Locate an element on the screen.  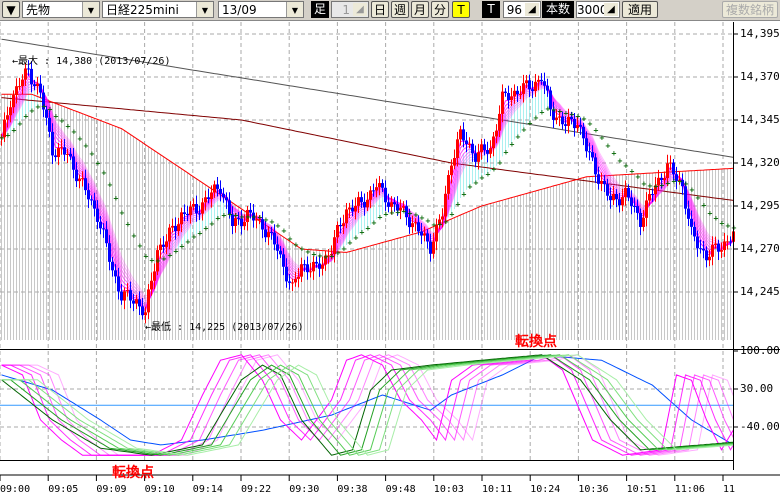
minute-button: 分 is located at coordinates (440, 9).